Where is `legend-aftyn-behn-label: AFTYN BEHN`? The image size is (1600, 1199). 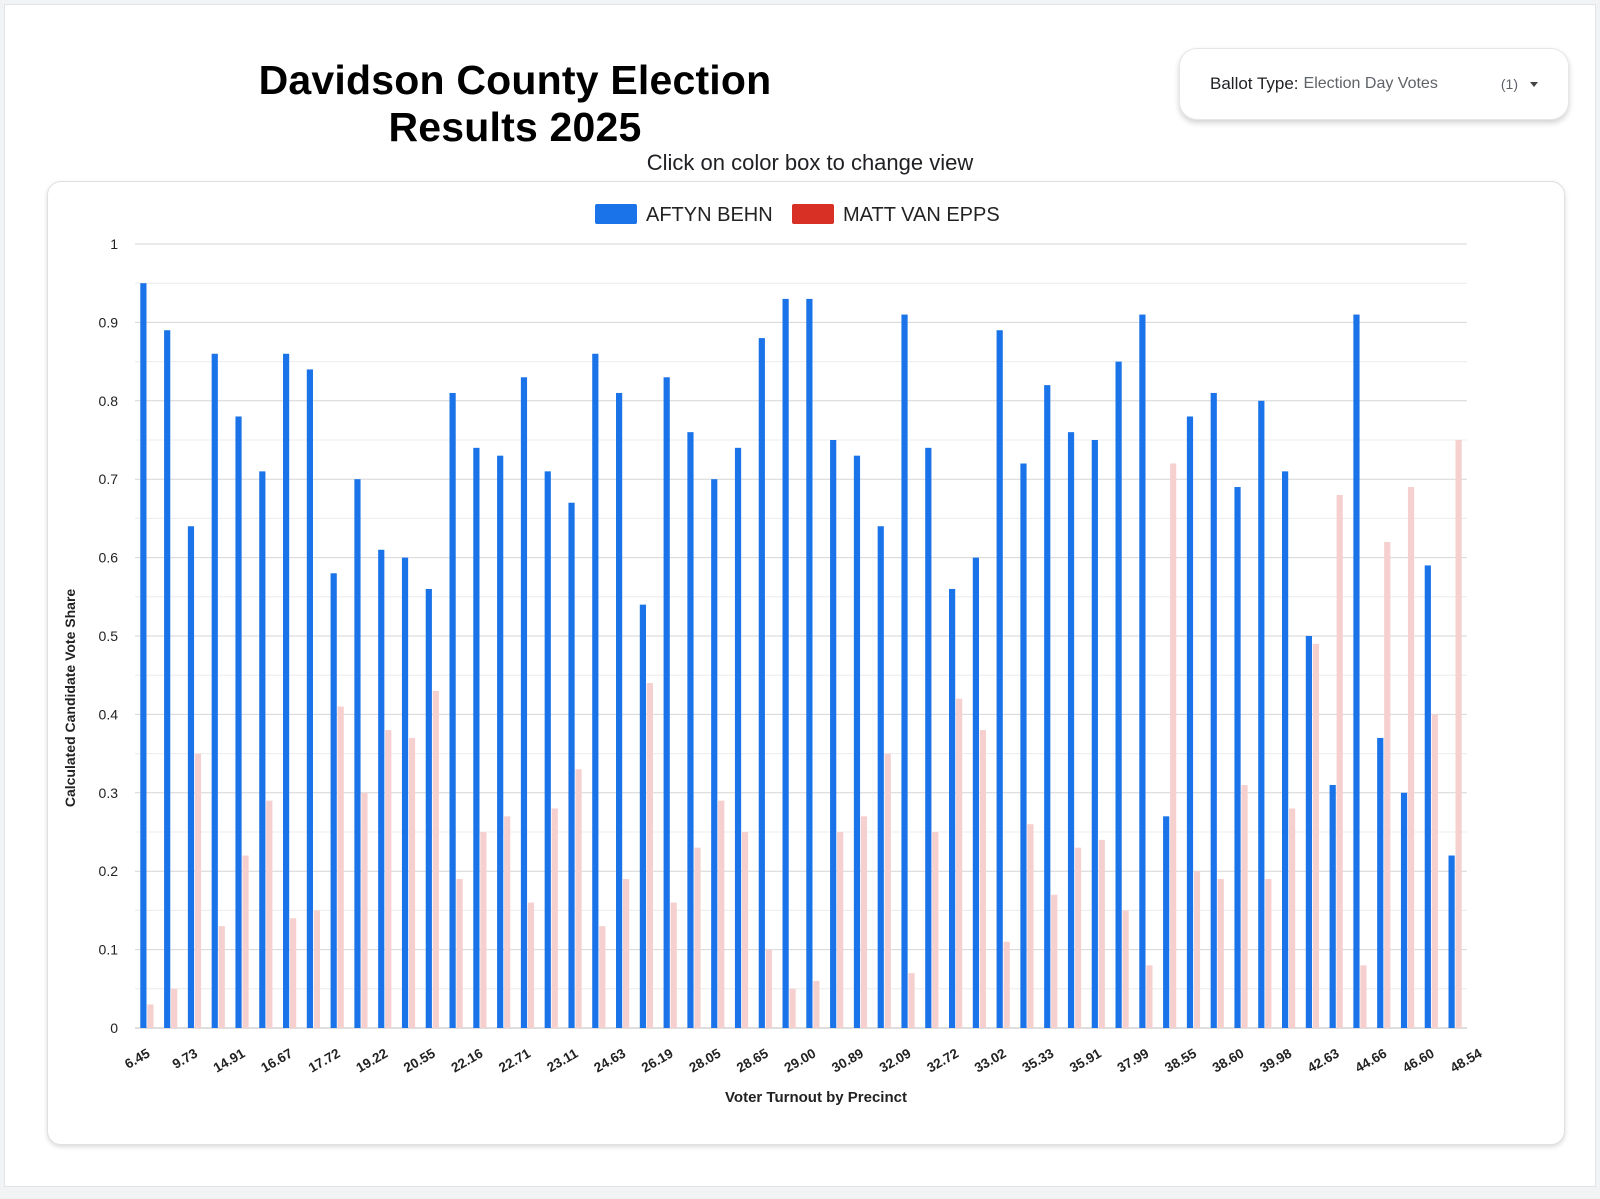 legend-aftyn-behn-label: AFTYN BEHN is located at coordinates (709, 215).